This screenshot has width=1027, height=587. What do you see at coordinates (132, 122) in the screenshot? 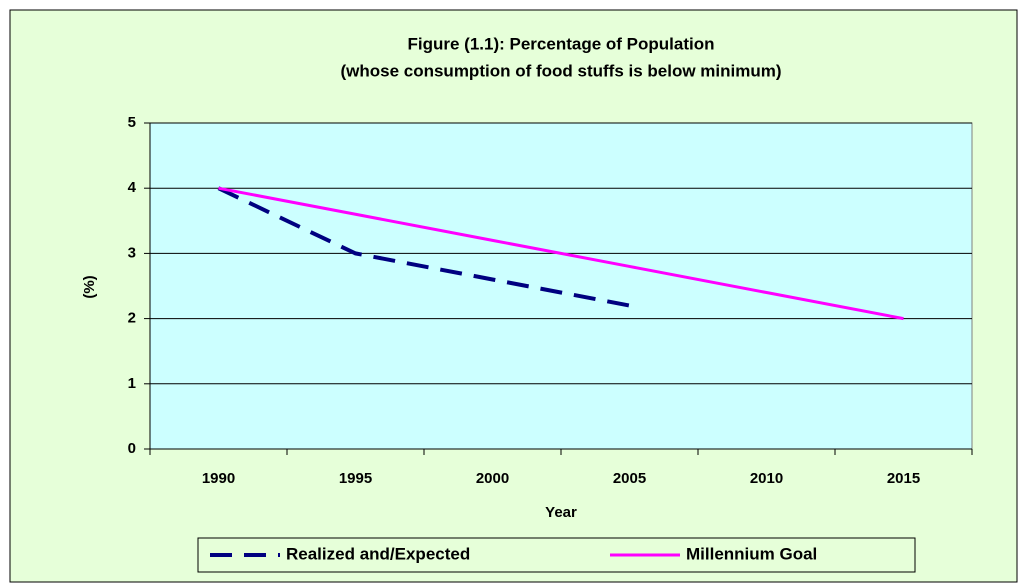
I see `y-tick-label: 5` at bounding box center [132, 122].